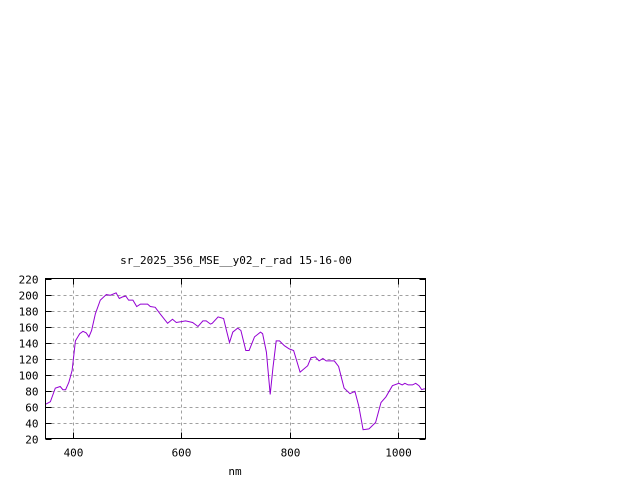 Image resolution: width=640 pixels, height=480 pixels. Describe the element at coordinates (29, 296) in the screenshot. I see `y-tick-label: 200` at that location.